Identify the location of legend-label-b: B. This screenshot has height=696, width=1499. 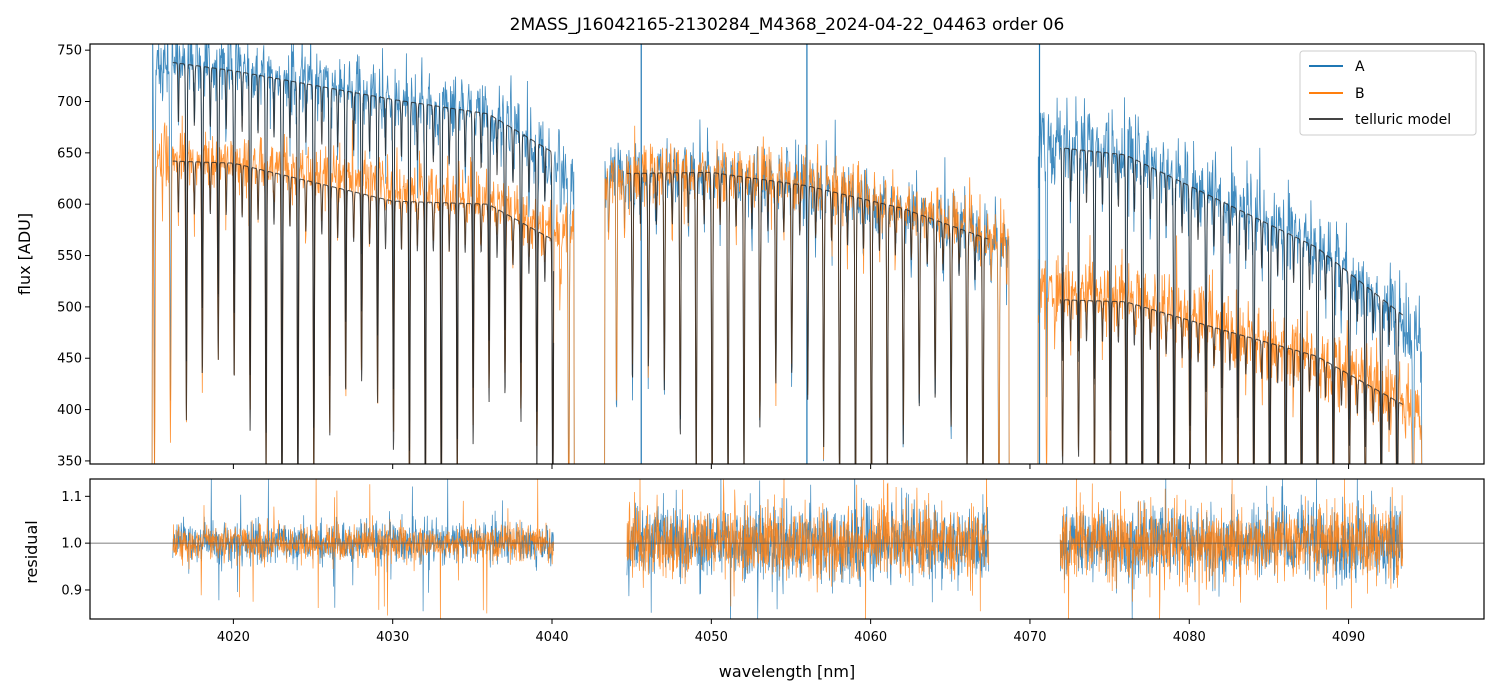
(1360, 94).